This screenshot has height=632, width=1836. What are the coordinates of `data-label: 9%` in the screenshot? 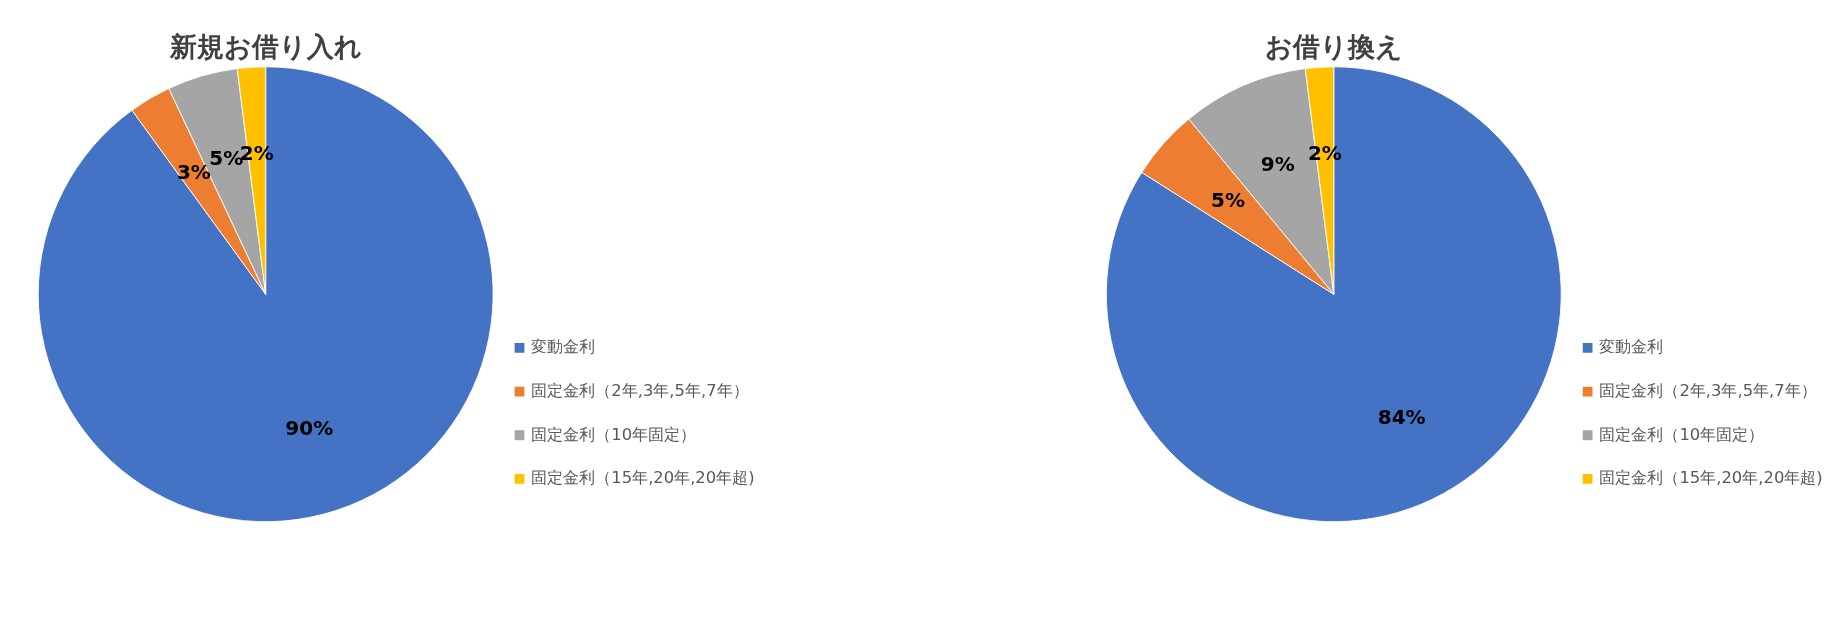 It's located at (1277, 164).